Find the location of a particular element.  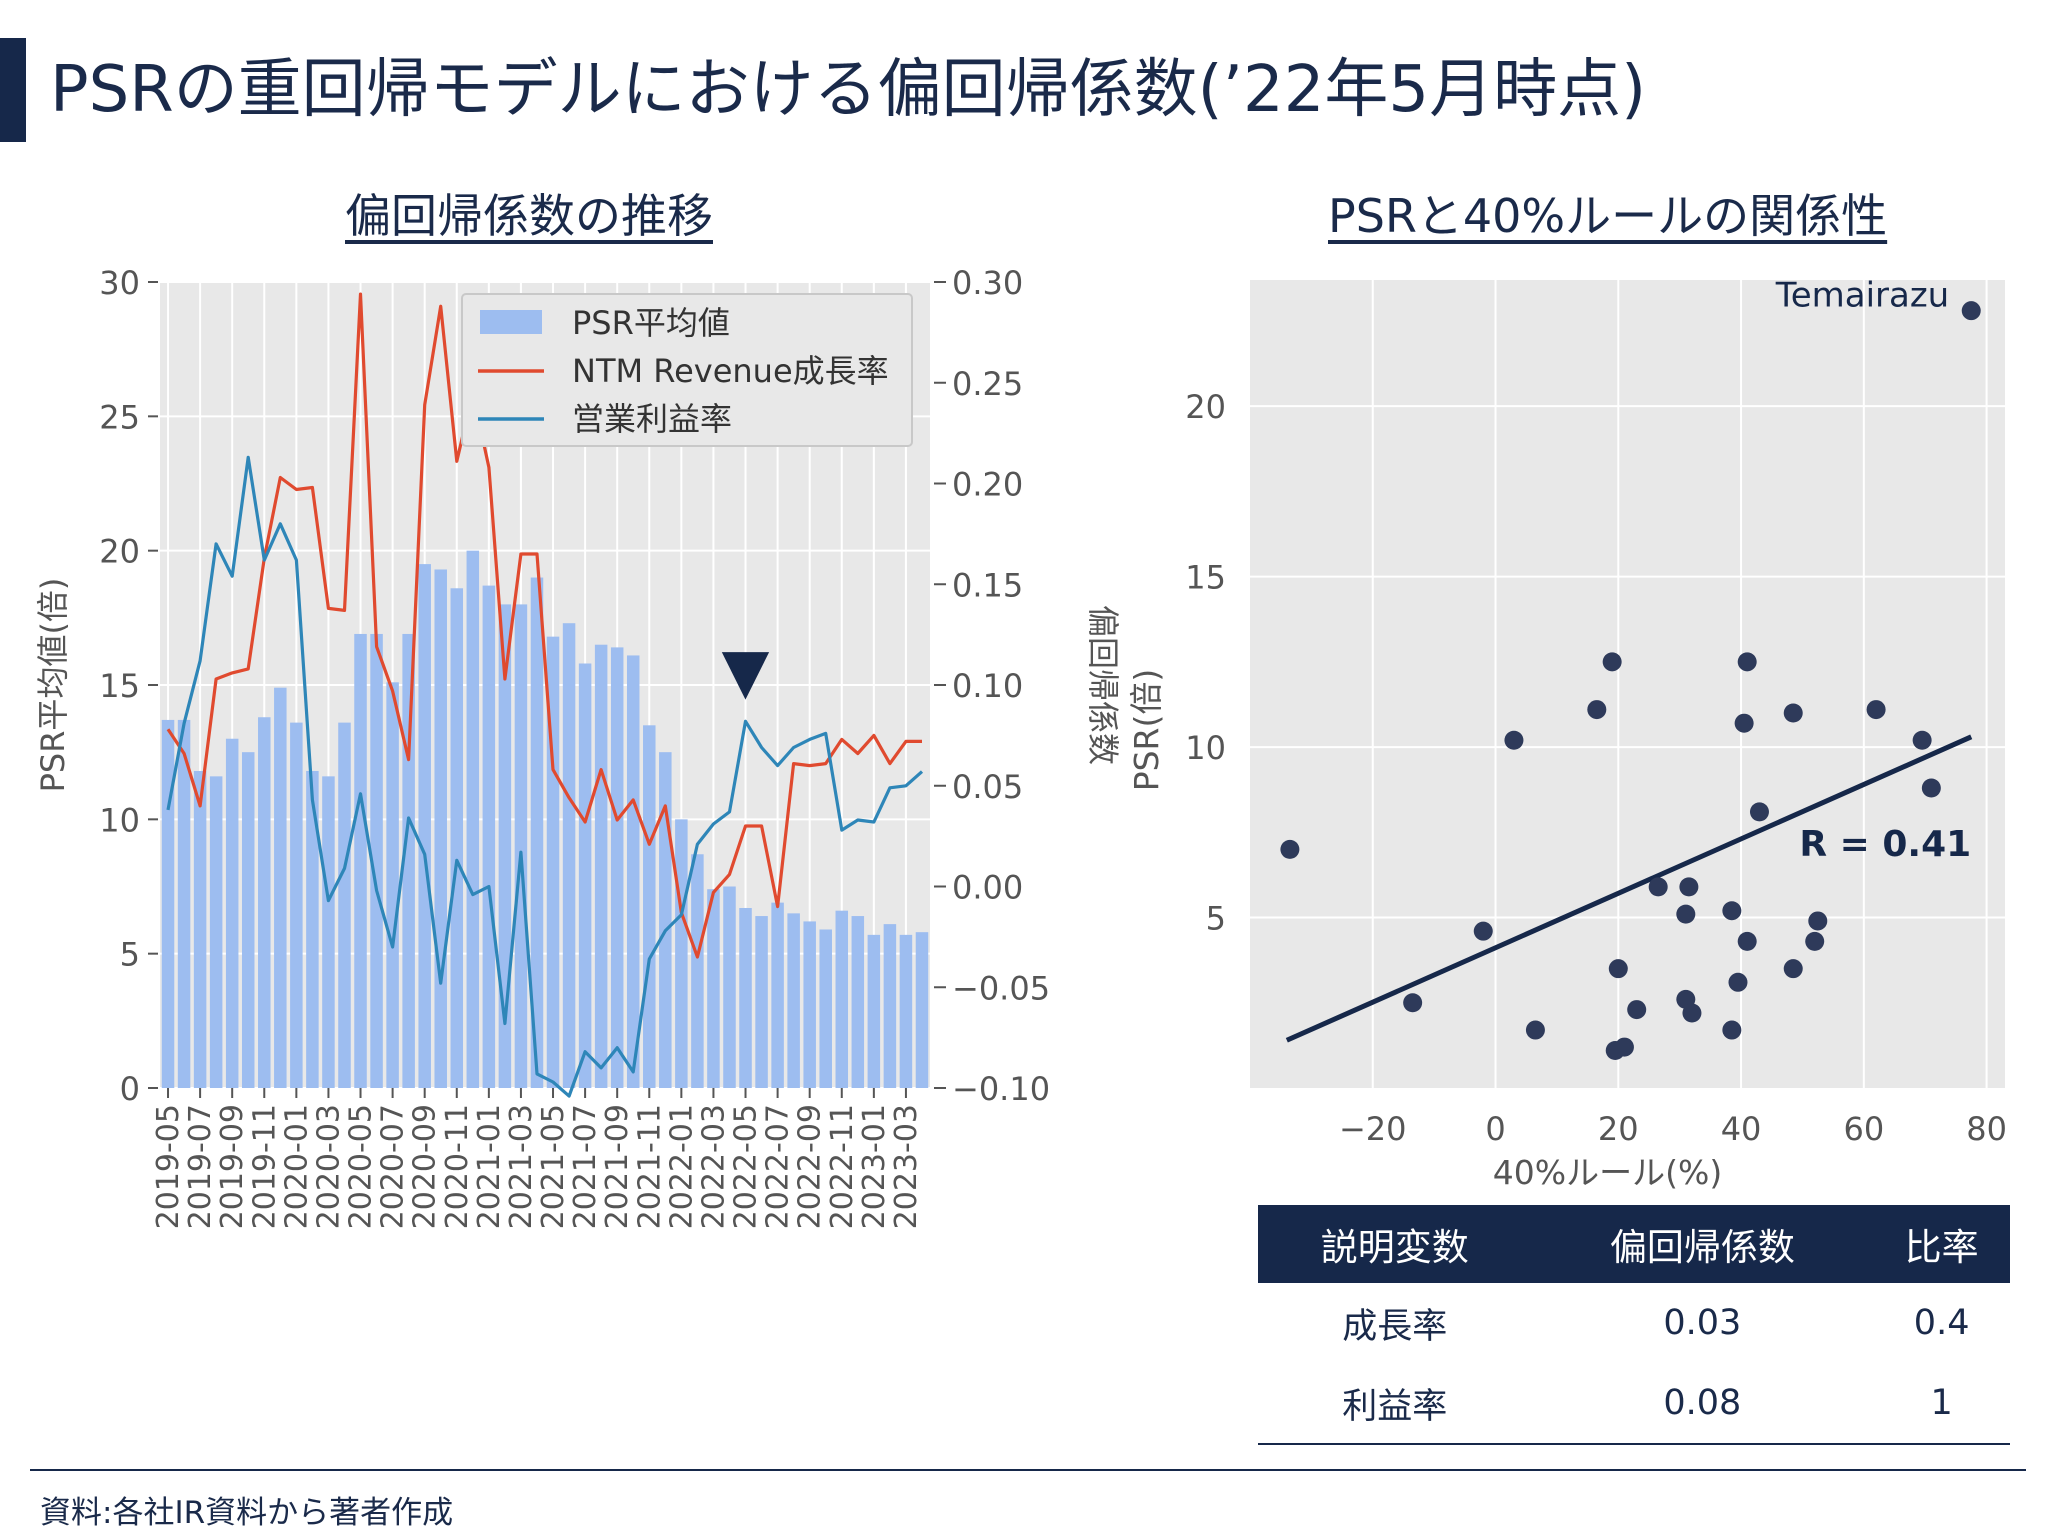

legend-label-growth: NTM Revenue成長率 is located at coordinates (730, 371).